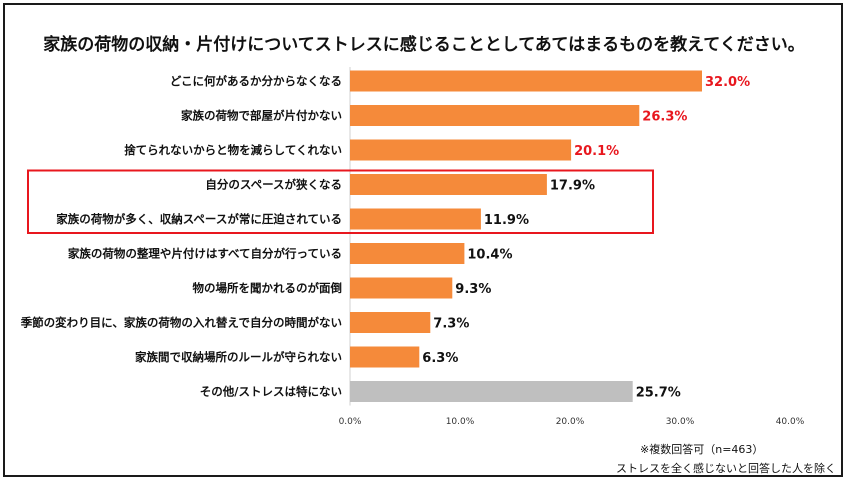  Describe the element at coordinates (596, 151) in the screenshot. I see `value-label: 20.1%` at that location.